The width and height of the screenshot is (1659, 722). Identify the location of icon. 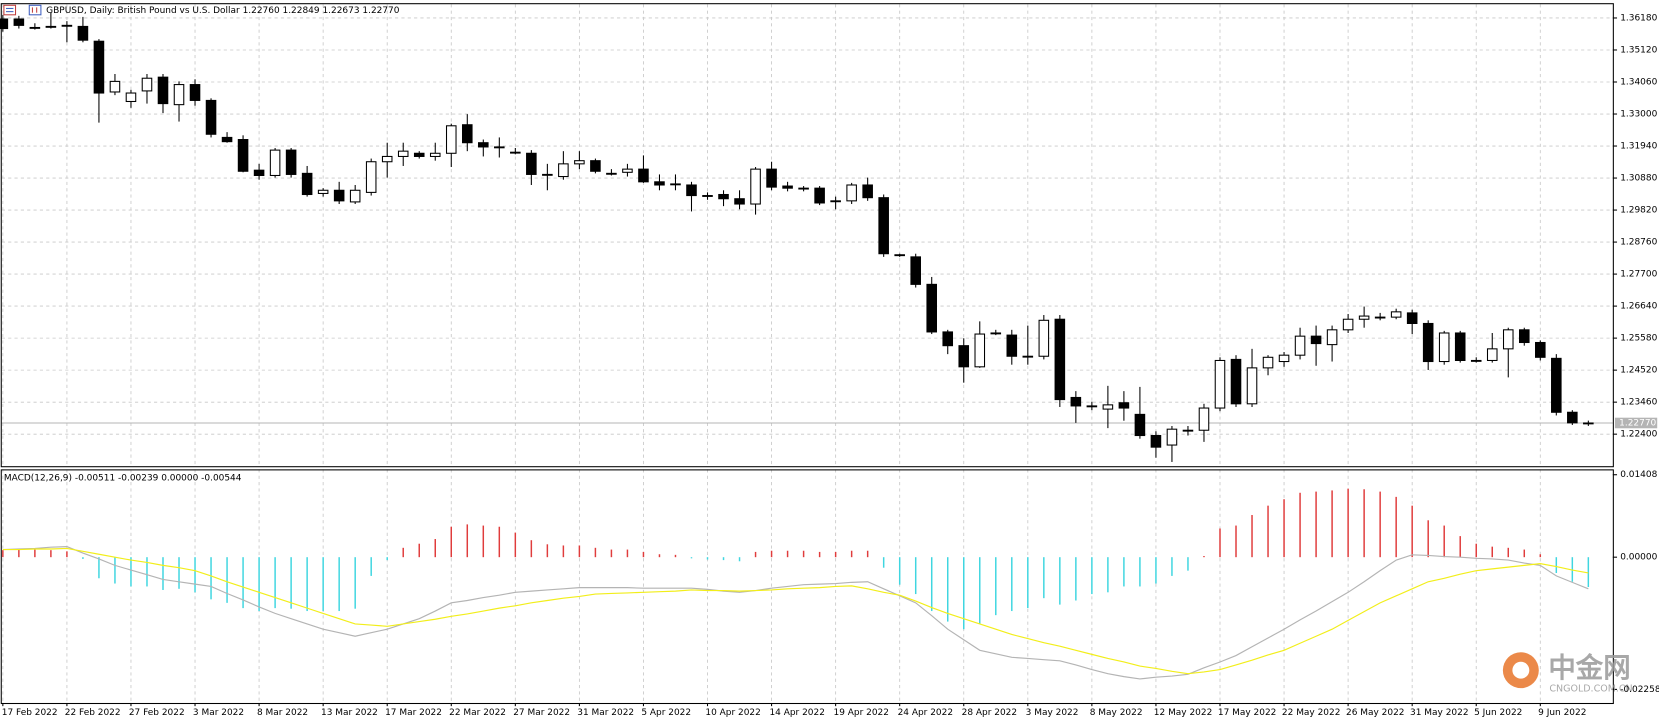
(10, 10).